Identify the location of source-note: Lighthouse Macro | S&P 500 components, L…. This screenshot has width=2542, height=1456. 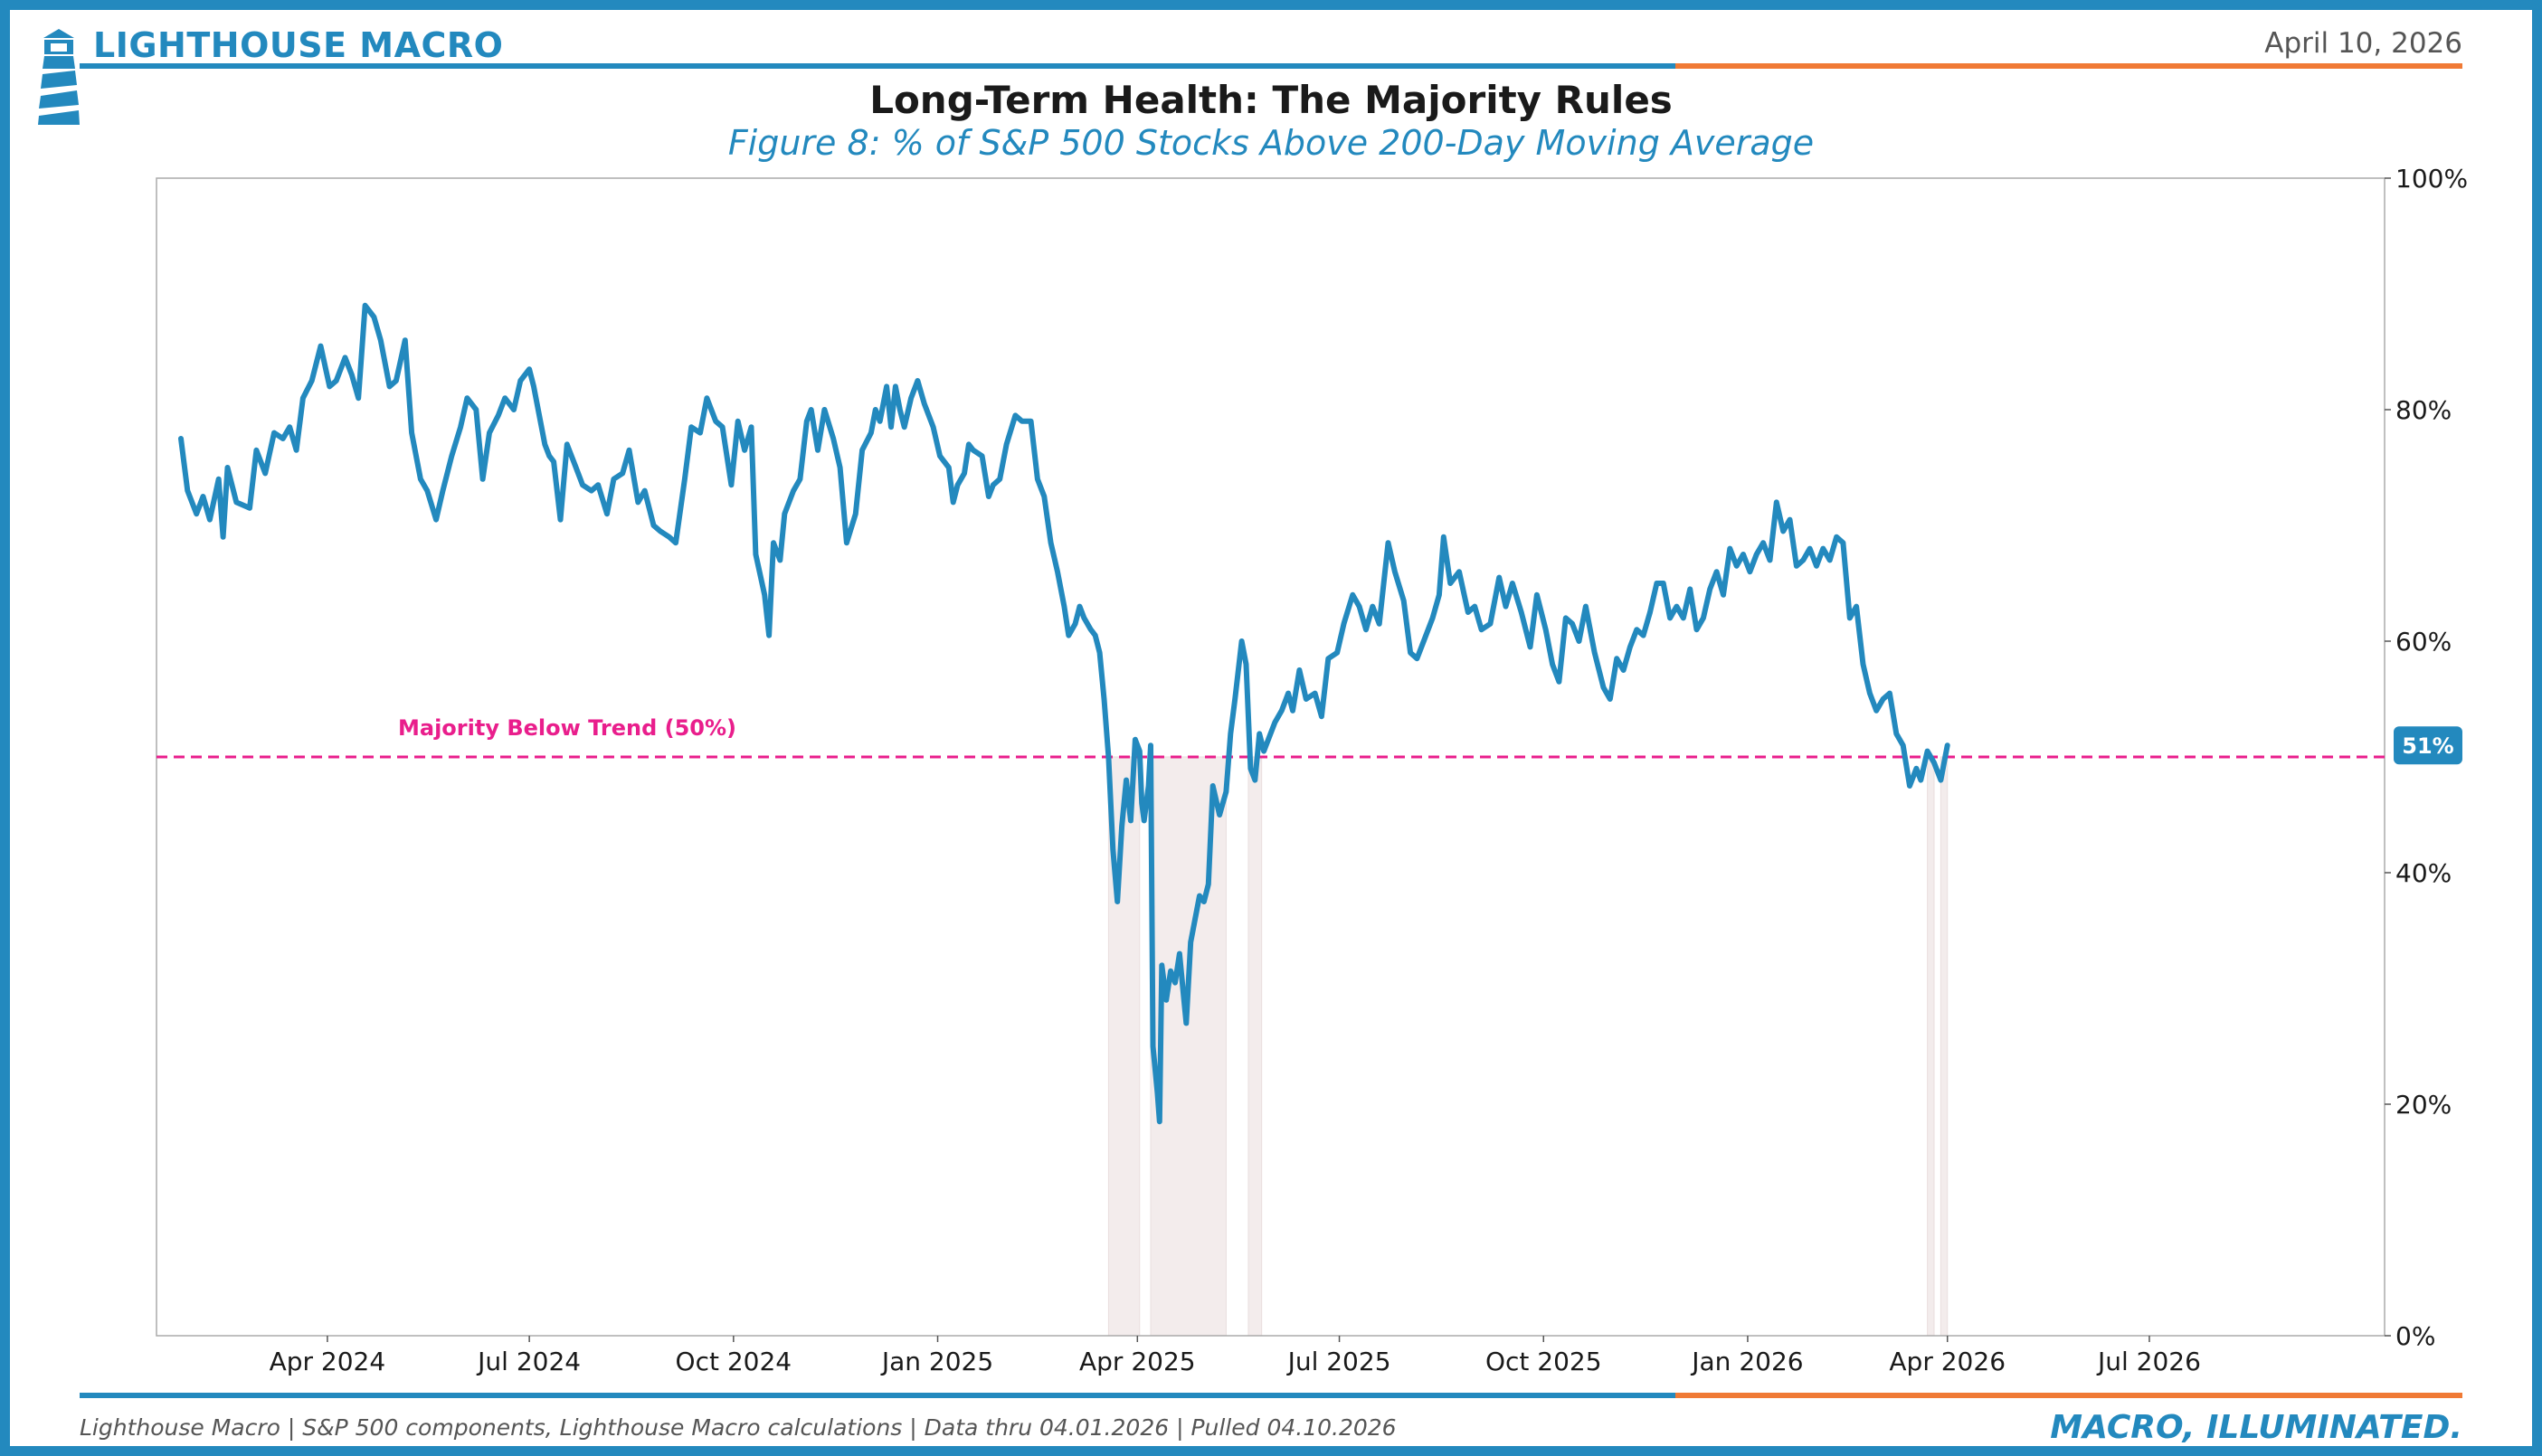
(738, 1428).